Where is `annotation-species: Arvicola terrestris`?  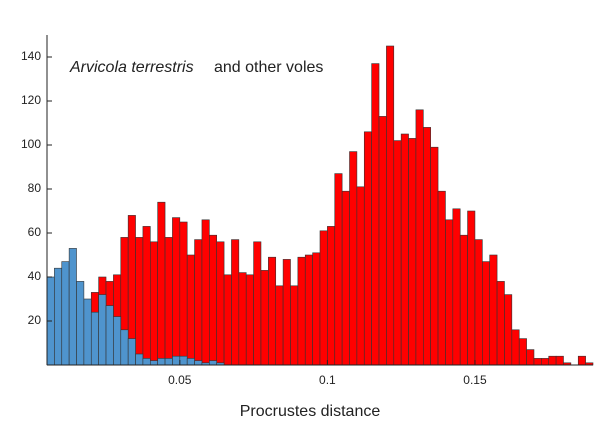
annotation-species: Arvicola terrestris is located at coordinates (131, 67).